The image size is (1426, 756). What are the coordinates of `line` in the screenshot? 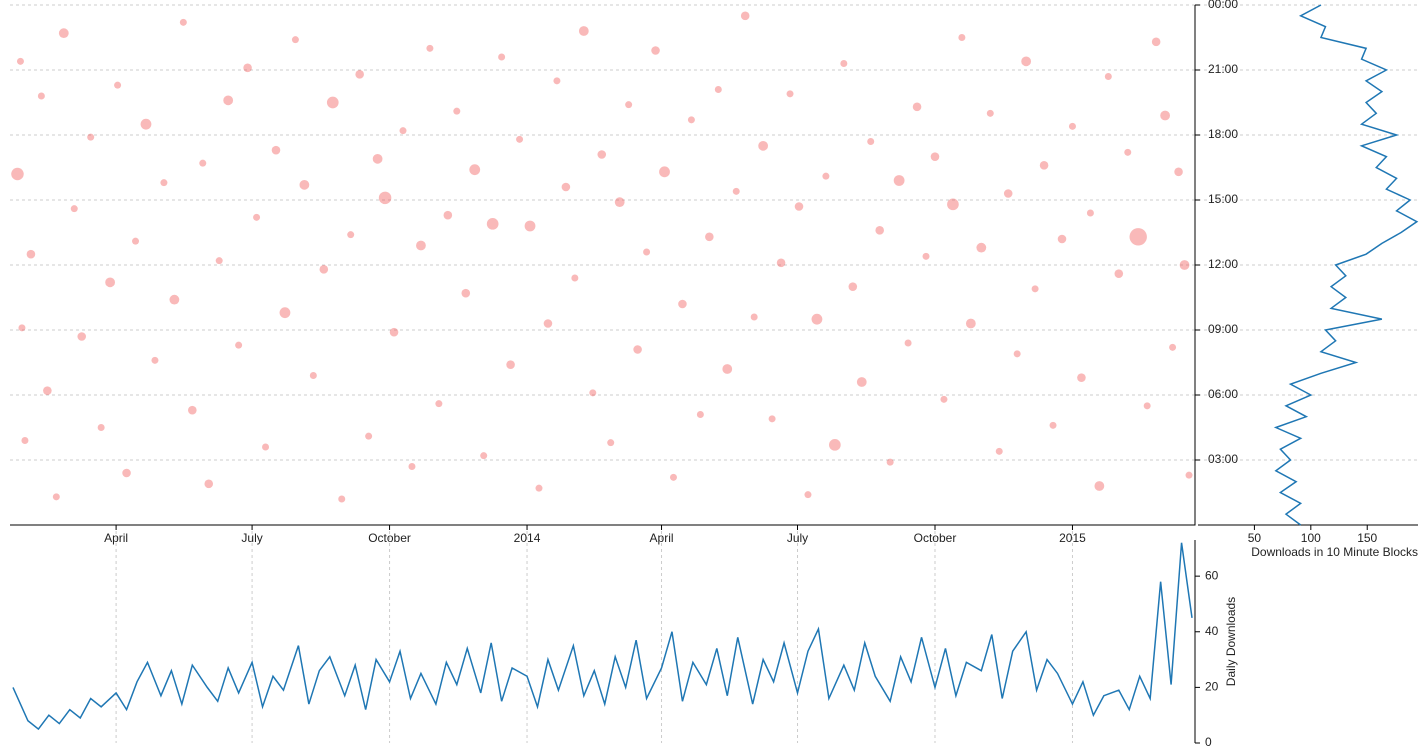 It's located at (1346, 265).